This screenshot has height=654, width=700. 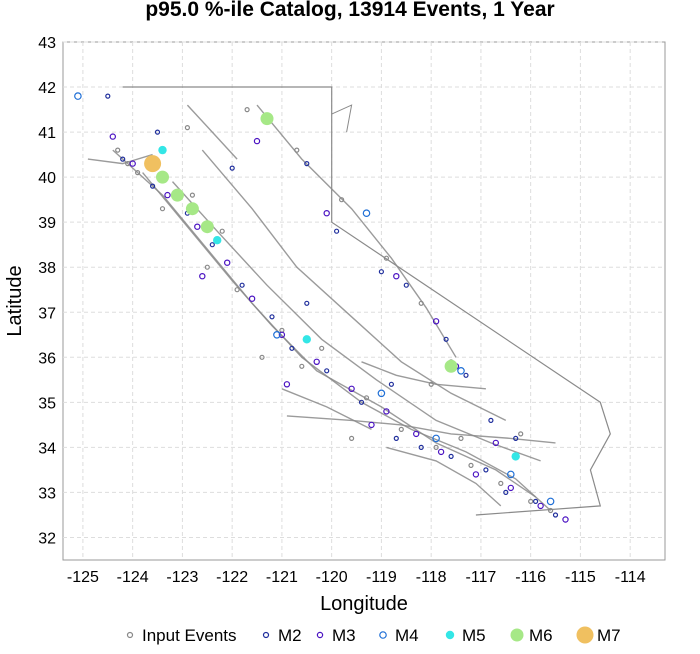 I want to click on legend-swatch-m5, so click(x=450, y=635).